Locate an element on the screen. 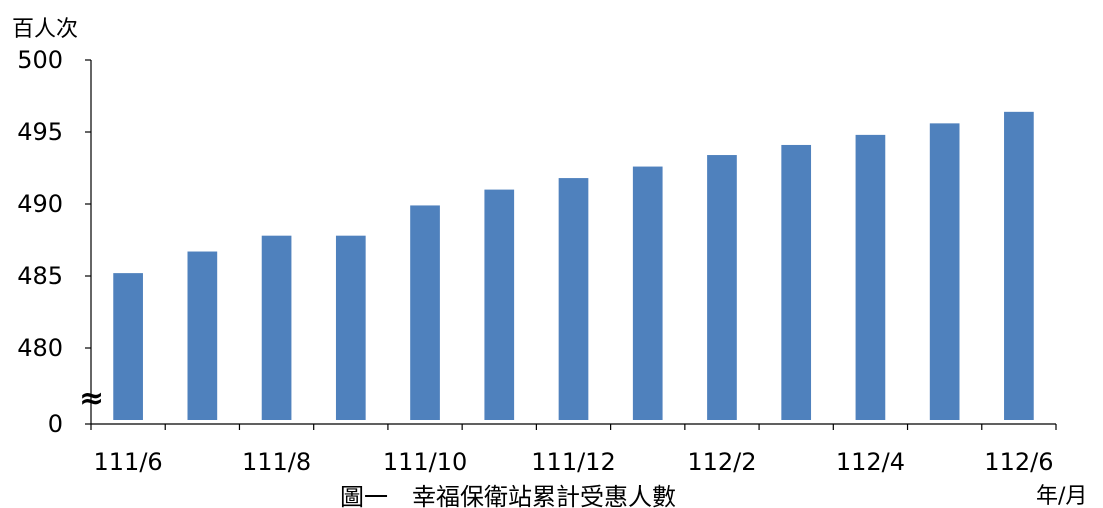 This screenshot has height=508, width=1103. x-tick-label: 112/6 is located at coordinates (1018, 462).